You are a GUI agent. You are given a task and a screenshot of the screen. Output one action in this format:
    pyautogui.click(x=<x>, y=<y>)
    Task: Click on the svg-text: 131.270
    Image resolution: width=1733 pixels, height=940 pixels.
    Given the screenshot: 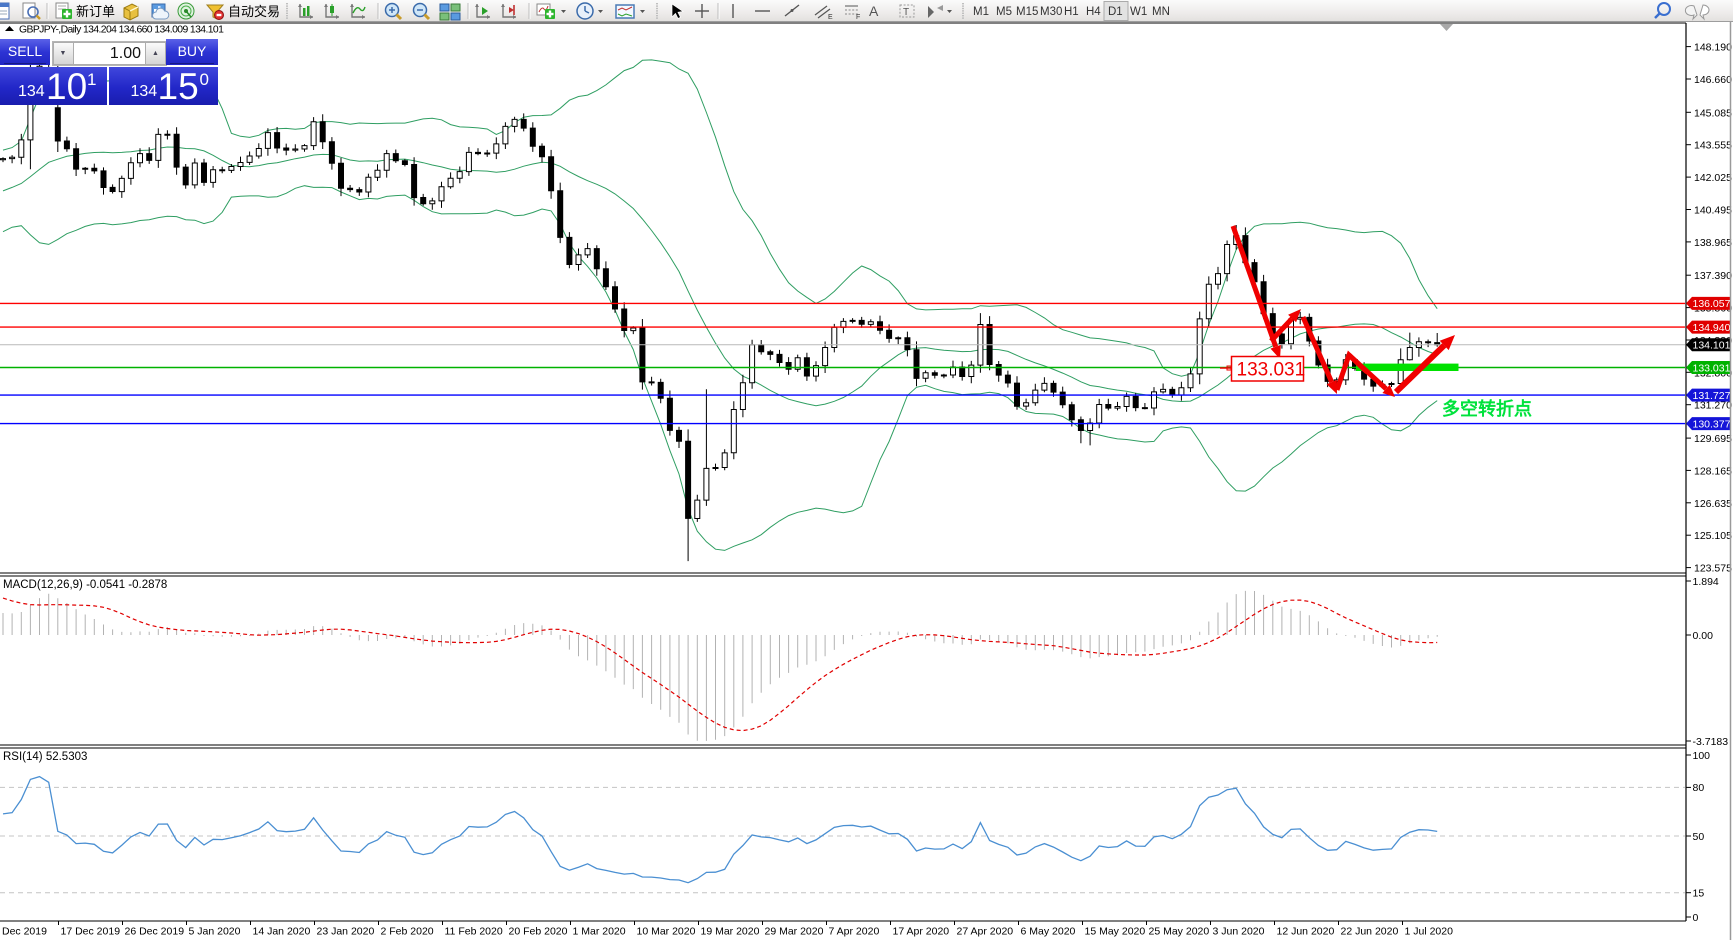 What is the action you would take?
    pyautogui.click(x=1713, y=406)
    